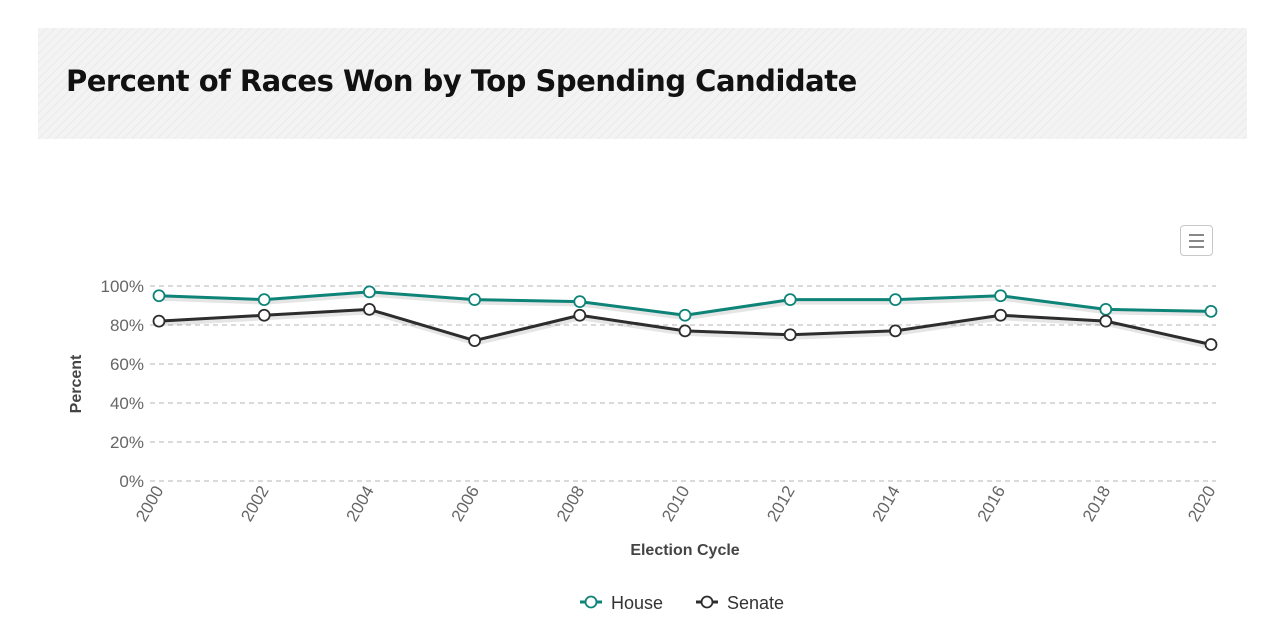  What do you see at coordinates (991, 504) in the screenshot?
I see `x-tick-label: 2016` at bounding box center [991, 504].